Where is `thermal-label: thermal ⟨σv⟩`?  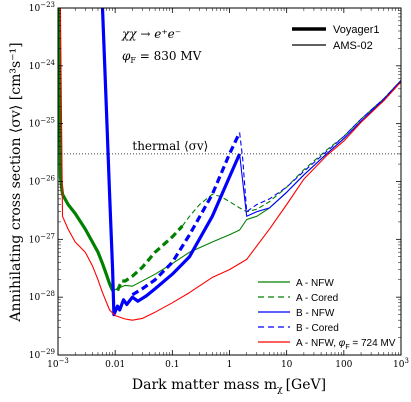 thermal-label: thermal ⟨σv⟩ is located at coordinates (170, 146).